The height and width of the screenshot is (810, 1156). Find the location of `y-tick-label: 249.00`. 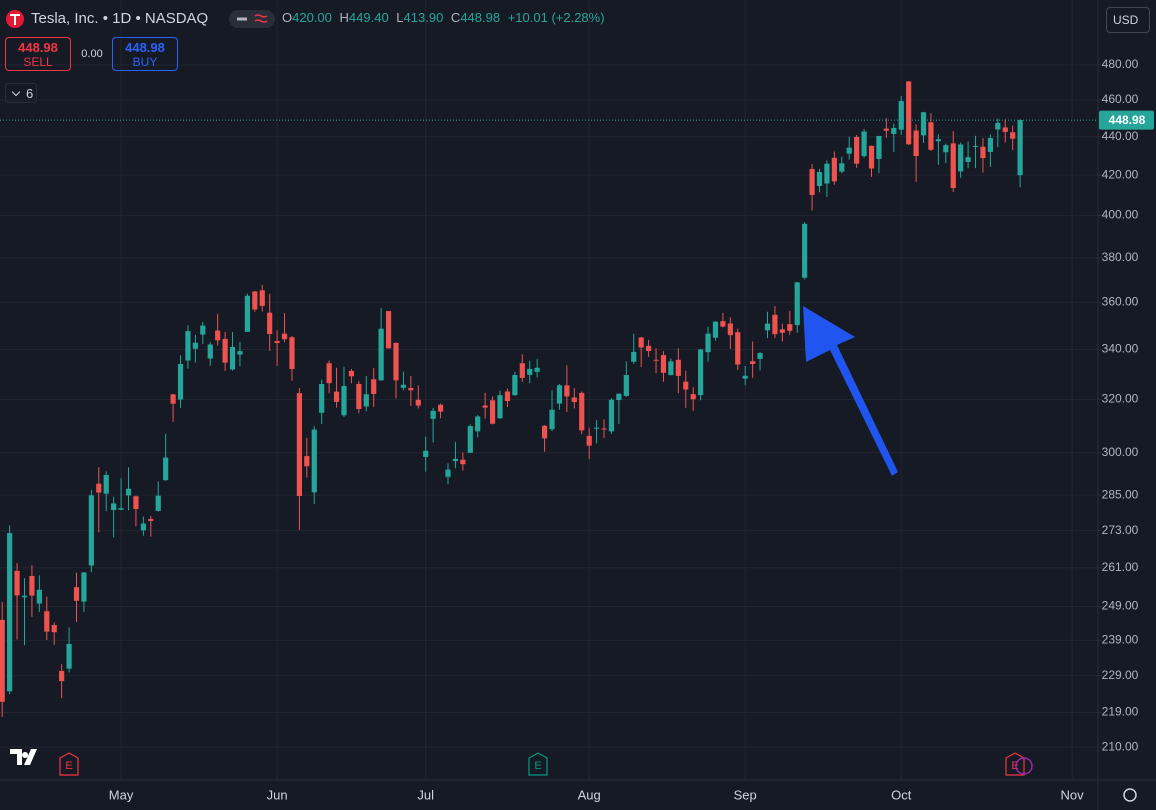

y-tick-label: 249.00 is located at coordinates (1120, 606).